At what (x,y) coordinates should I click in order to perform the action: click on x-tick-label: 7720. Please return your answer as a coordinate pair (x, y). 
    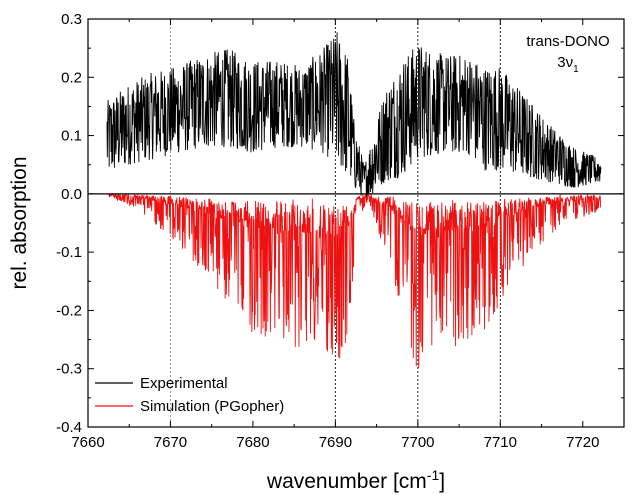
    Looking at the image, I should click on (582, 442).